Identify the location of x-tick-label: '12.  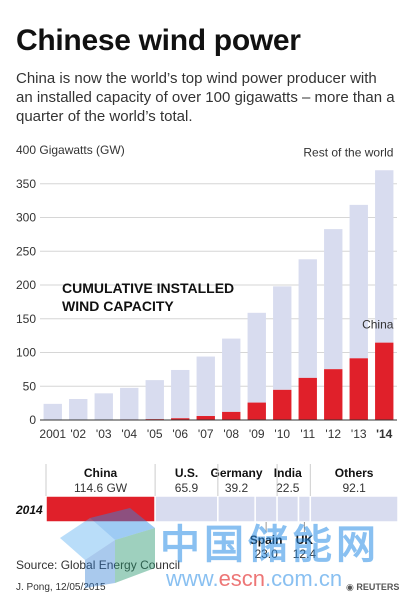
(333, 434).